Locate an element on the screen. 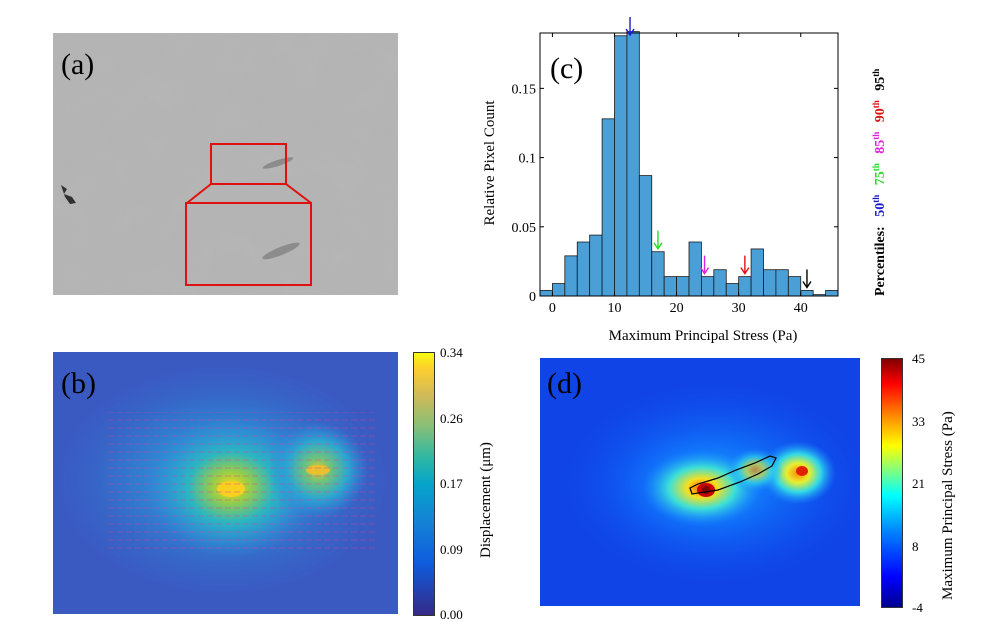 Image resolution: width=987 pixels, height=643 pixels. cbar-b-tick: 0.00 is located at coordinates (451, 614).